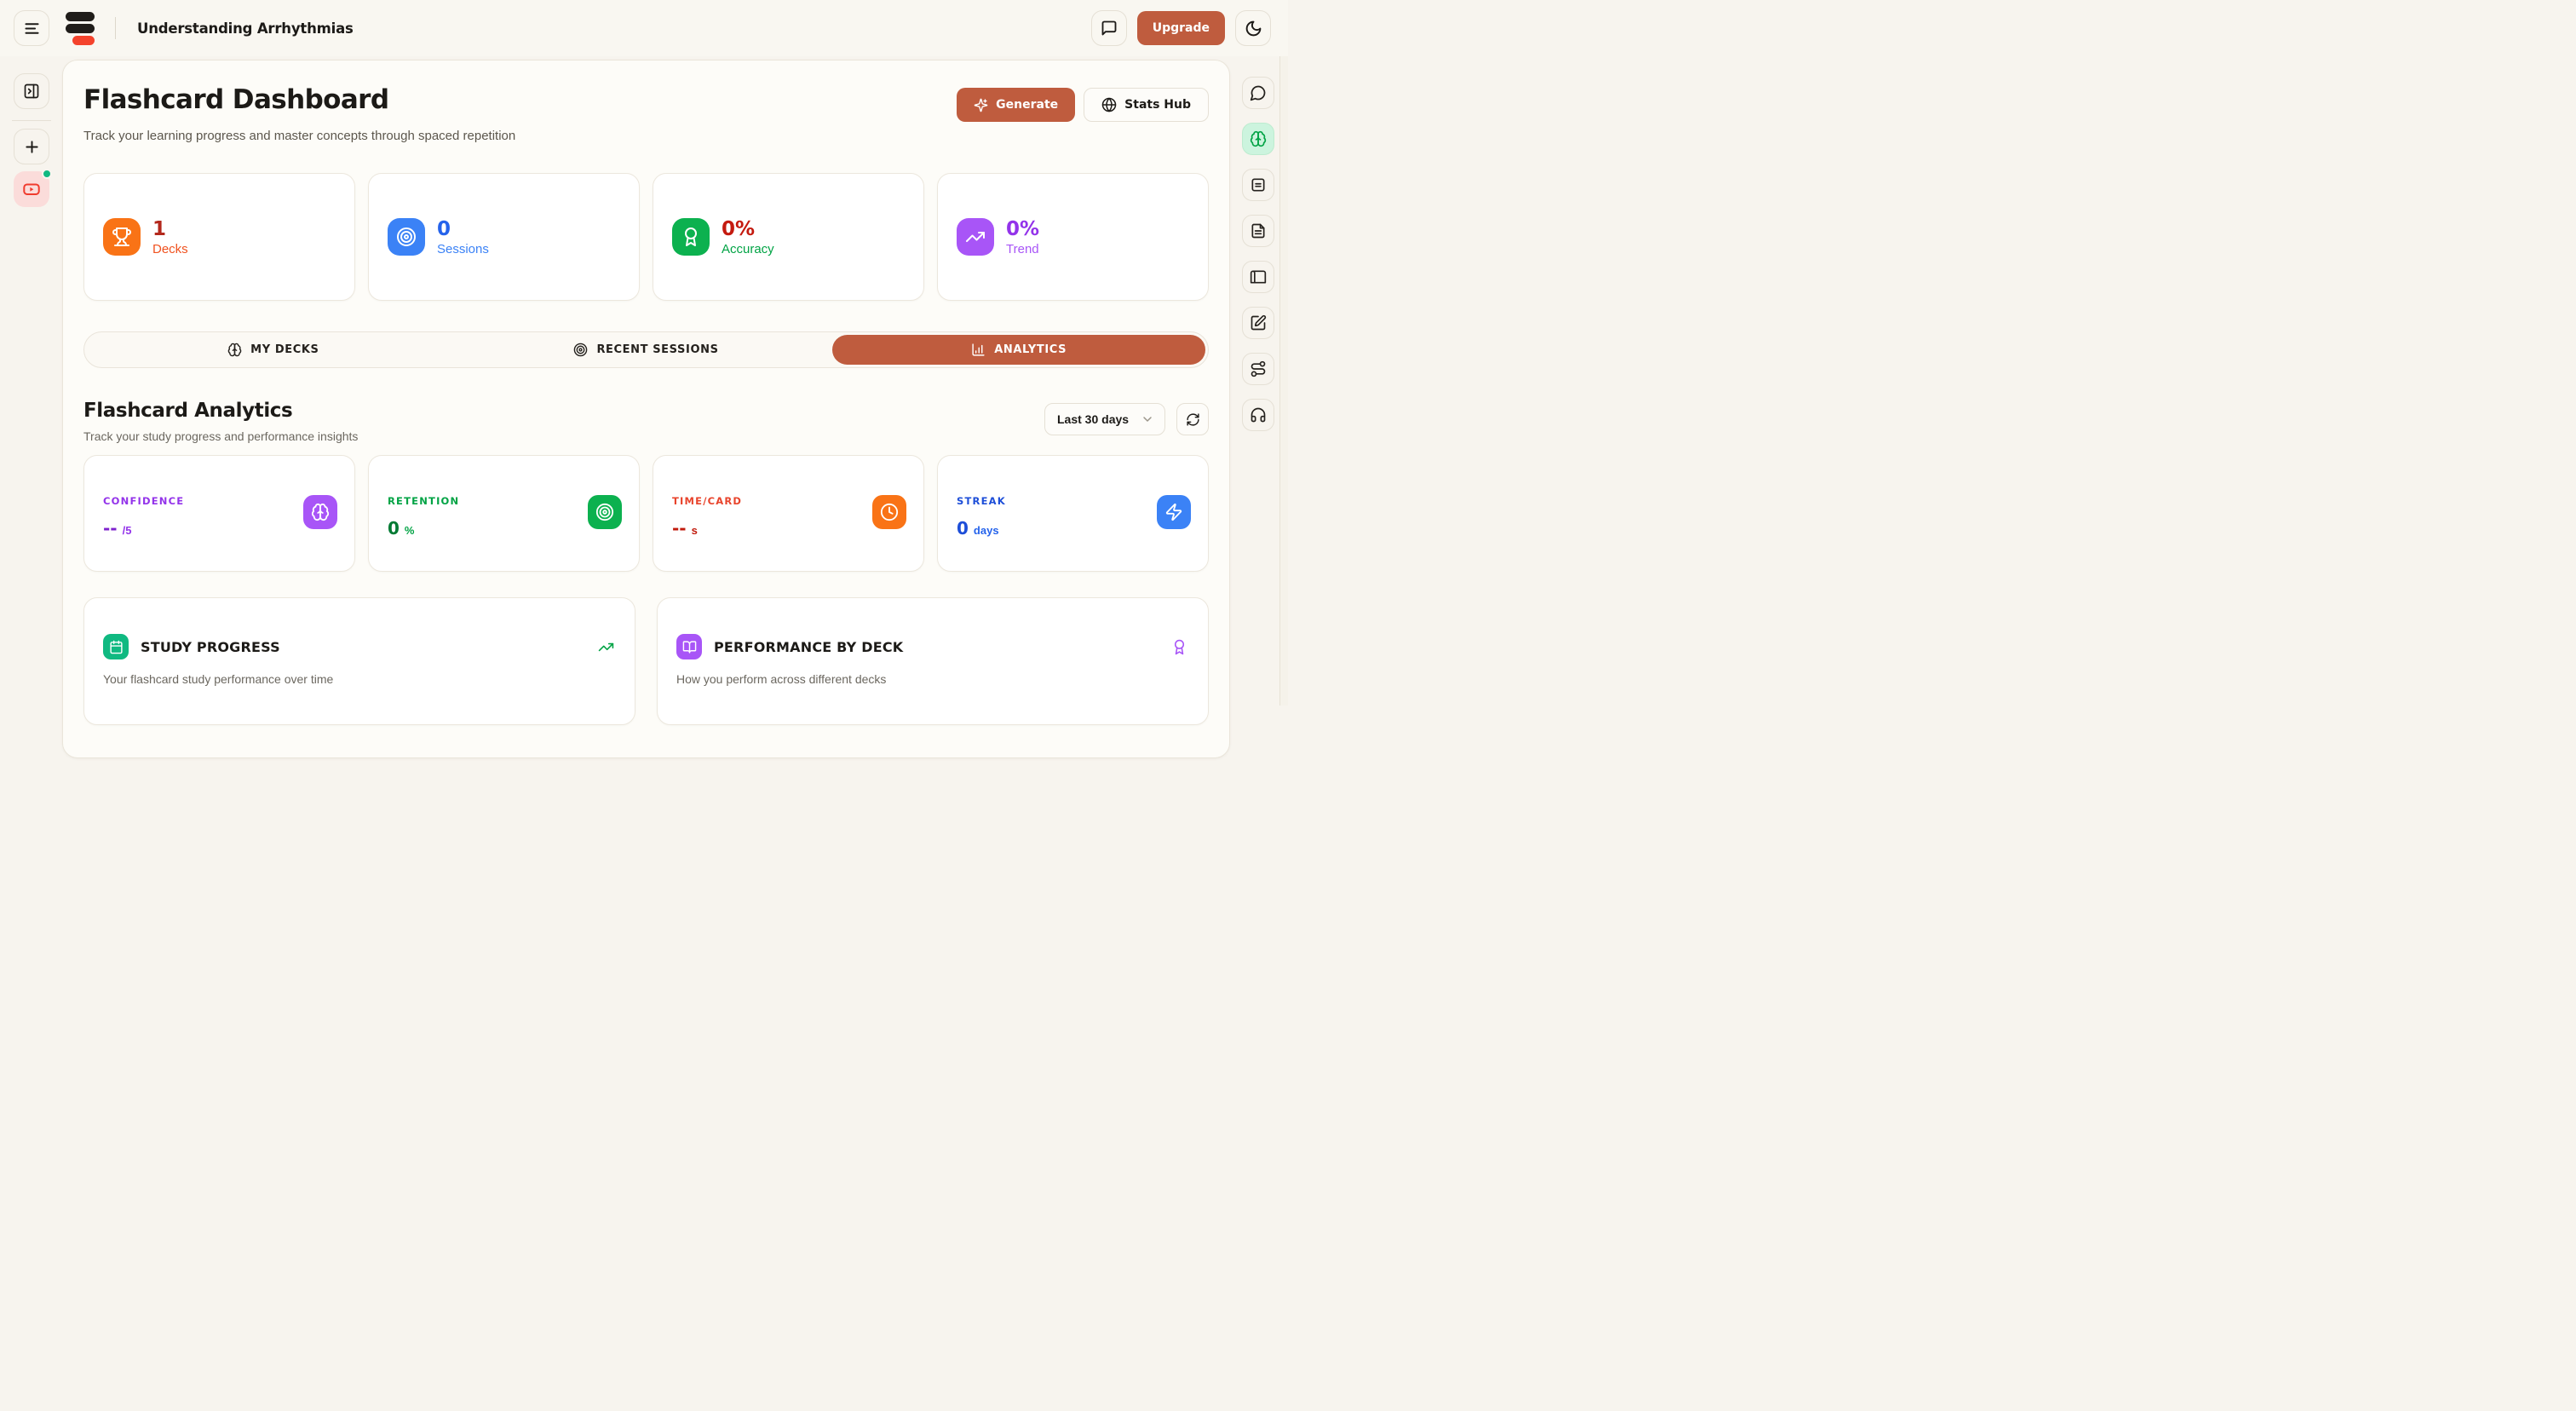 The image size is (2576, 1411). I want to click on sparkles-icon, so click(981, 105).